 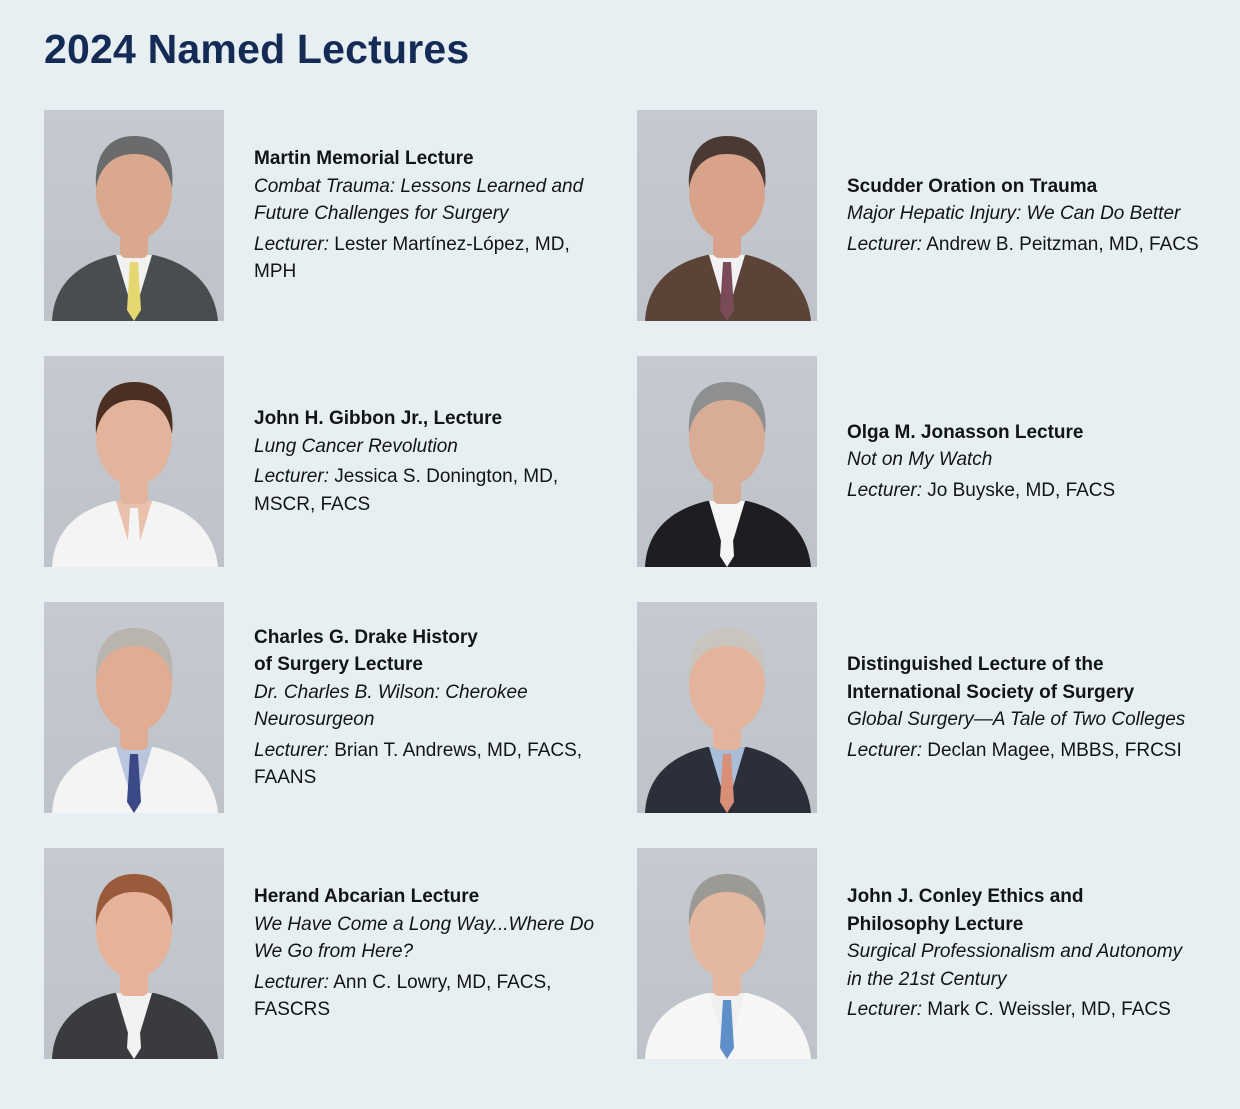 I want to click on lecturer-name: Jo Buyske, MD, FACS, so click(x=1018, y=490).